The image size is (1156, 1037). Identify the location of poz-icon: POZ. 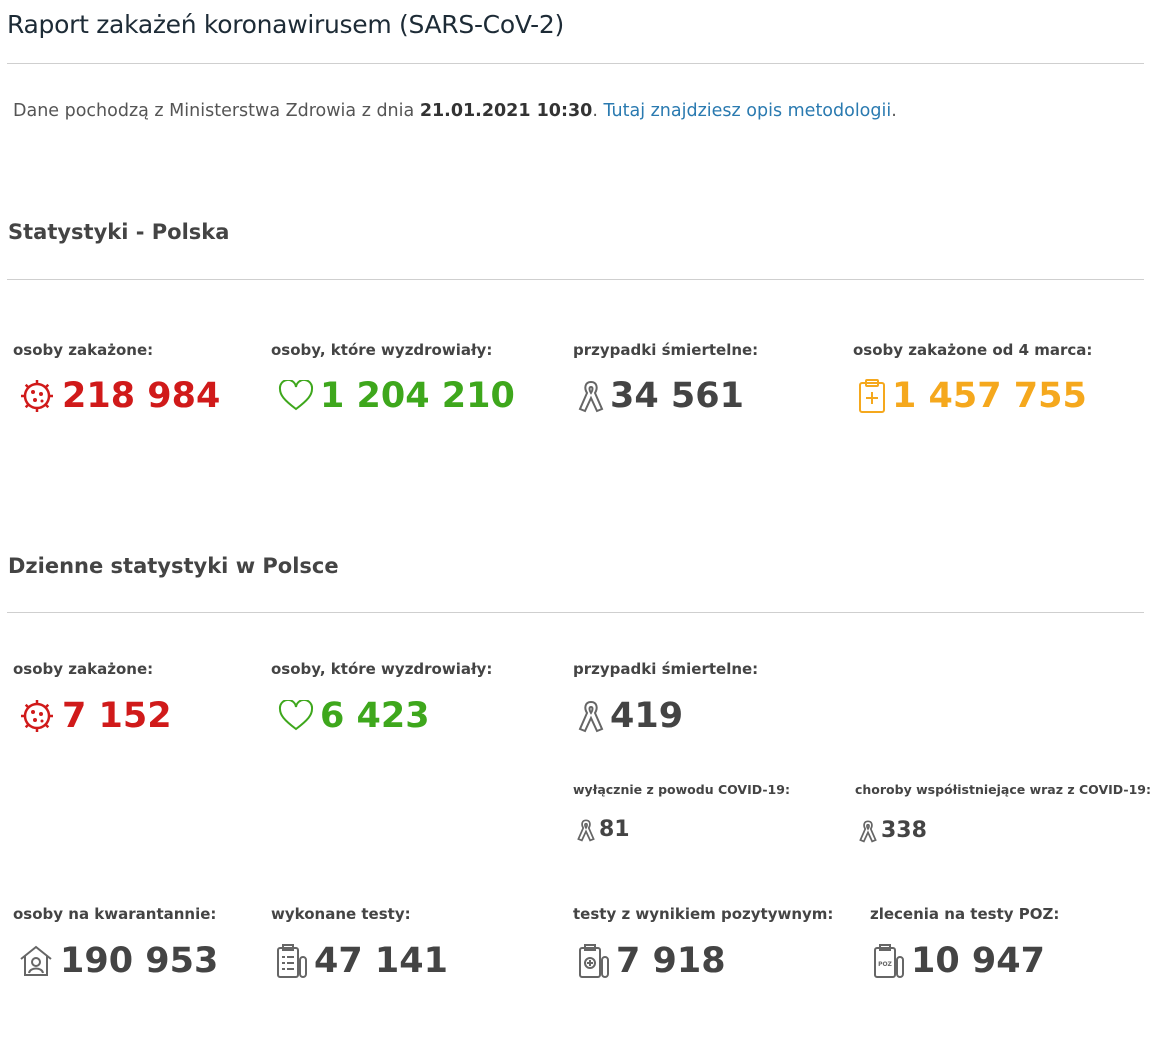
(889, 961).